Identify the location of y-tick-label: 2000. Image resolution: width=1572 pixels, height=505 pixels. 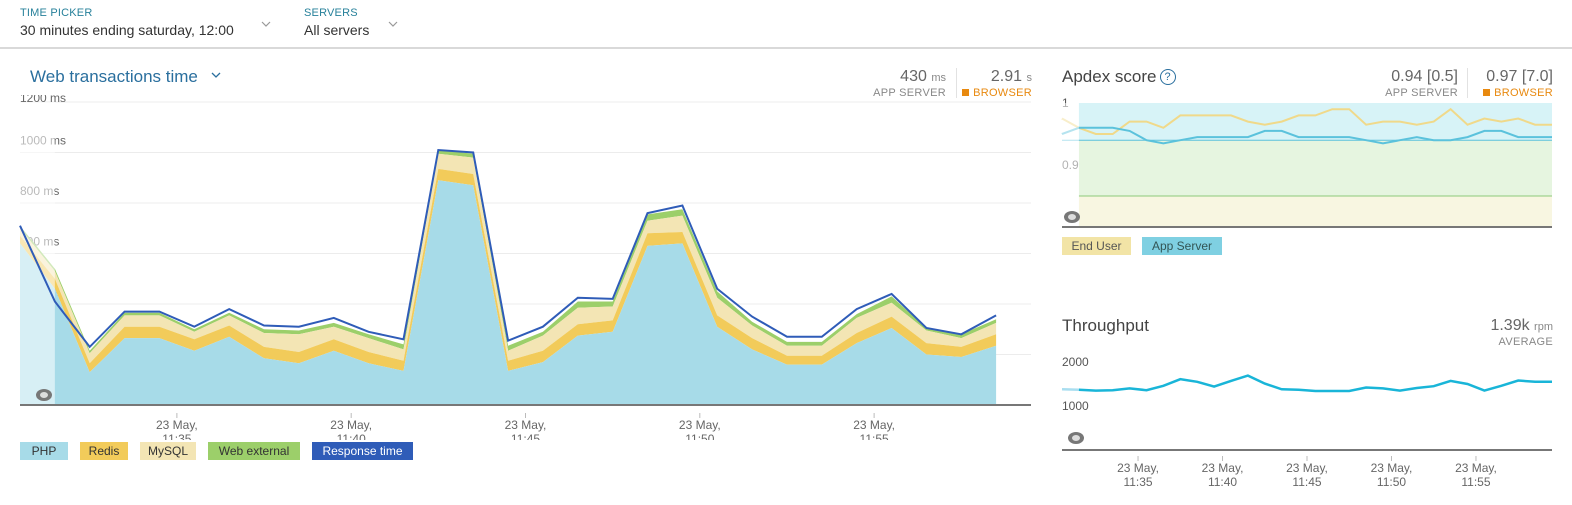
(1075, 362).